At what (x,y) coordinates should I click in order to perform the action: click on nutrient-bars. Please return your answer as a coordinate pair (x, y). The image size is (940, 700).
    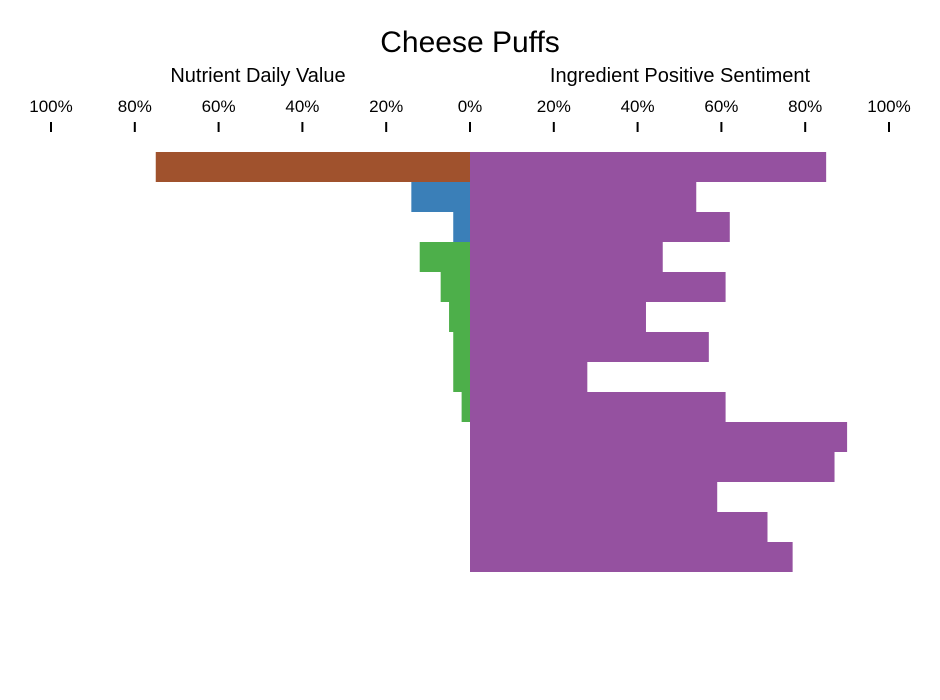
    Looking at the image, I should click on (312, 287).